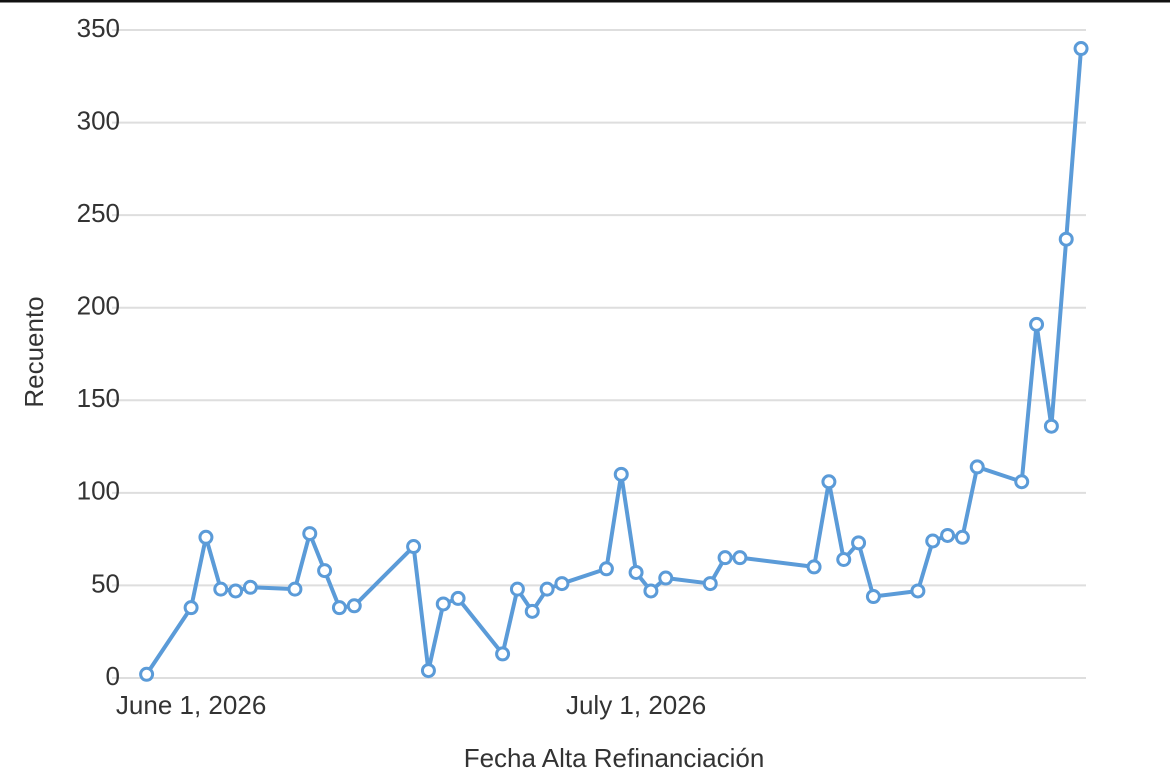 Image resolution: width=1170 pixels, height=774 pixels. What do you see at coordinates (614, 758) in the screenshot?
I see `x-axis-title: Fecha Alta Refinanciación` at bounding box center [614, 758].